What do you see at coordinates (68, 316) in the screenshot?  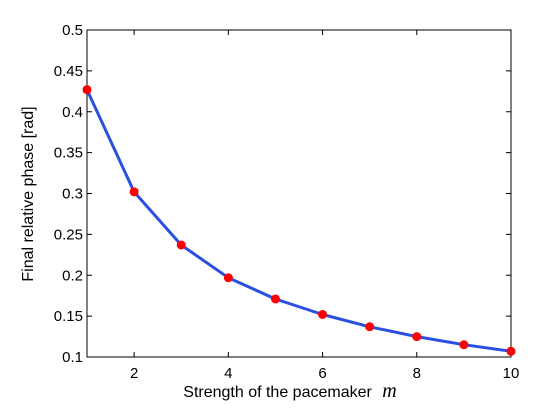 I see `y-tick-label: 0.15` at bounding box center [68, 316].